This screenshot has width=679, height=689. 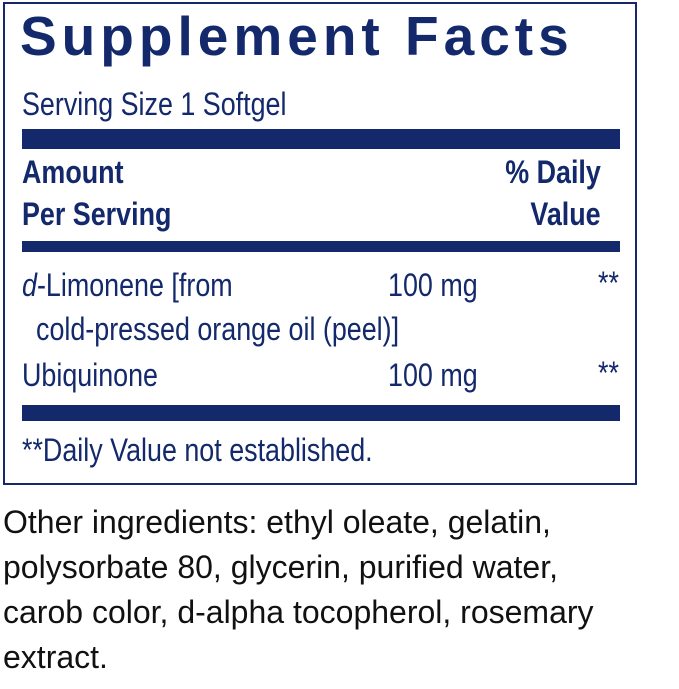 I want to click on panel-title: Supplement Facts, so click(x=297, y=36).